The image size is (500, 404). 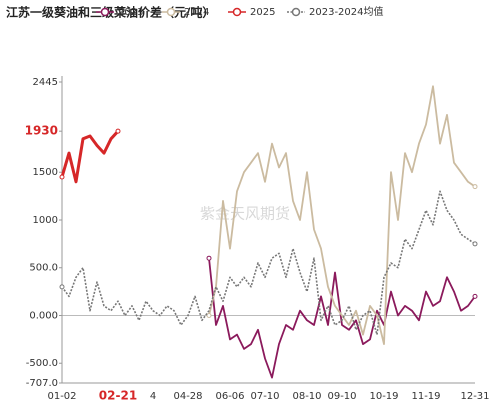 What do you see at coordinates (341, 396) in the screenshot?
I see `x-tick-label: 09-10` at bounding box center [341, 396].